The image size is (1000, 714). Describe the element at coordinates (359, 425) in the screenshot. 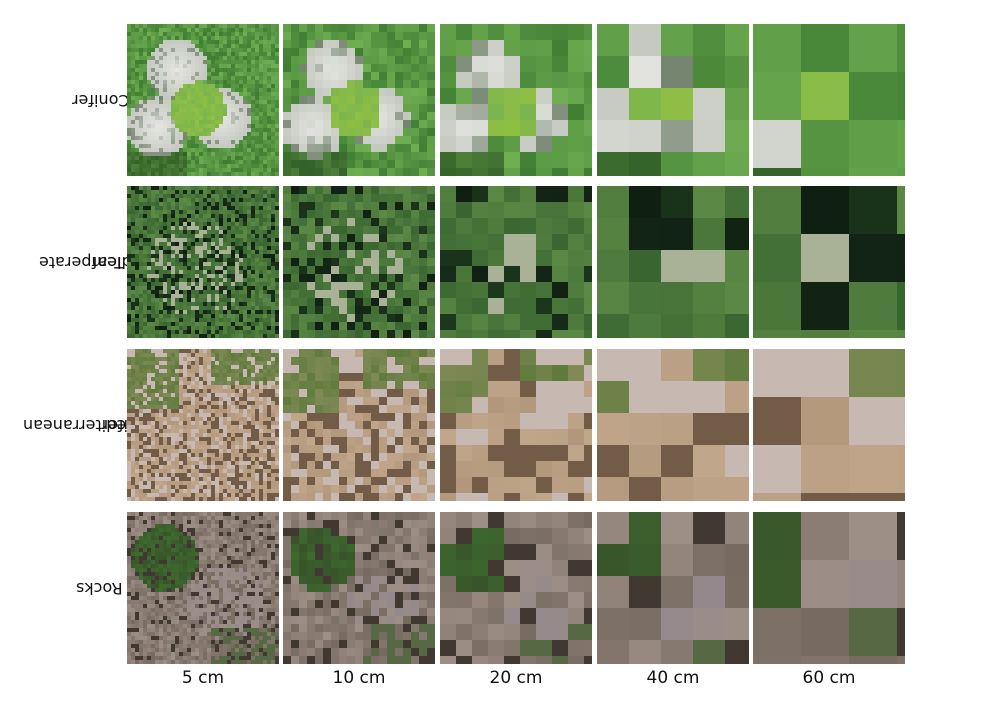

I see `aerial-tile-mediterranean-10cm` at that location.